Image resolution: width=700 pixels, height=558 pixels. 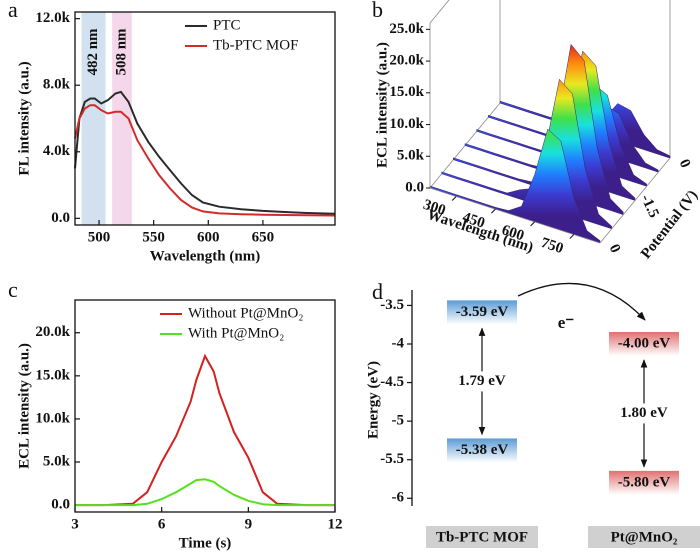 I want to click on gap-label: 1.79 eV, so click(x=482, y=381).